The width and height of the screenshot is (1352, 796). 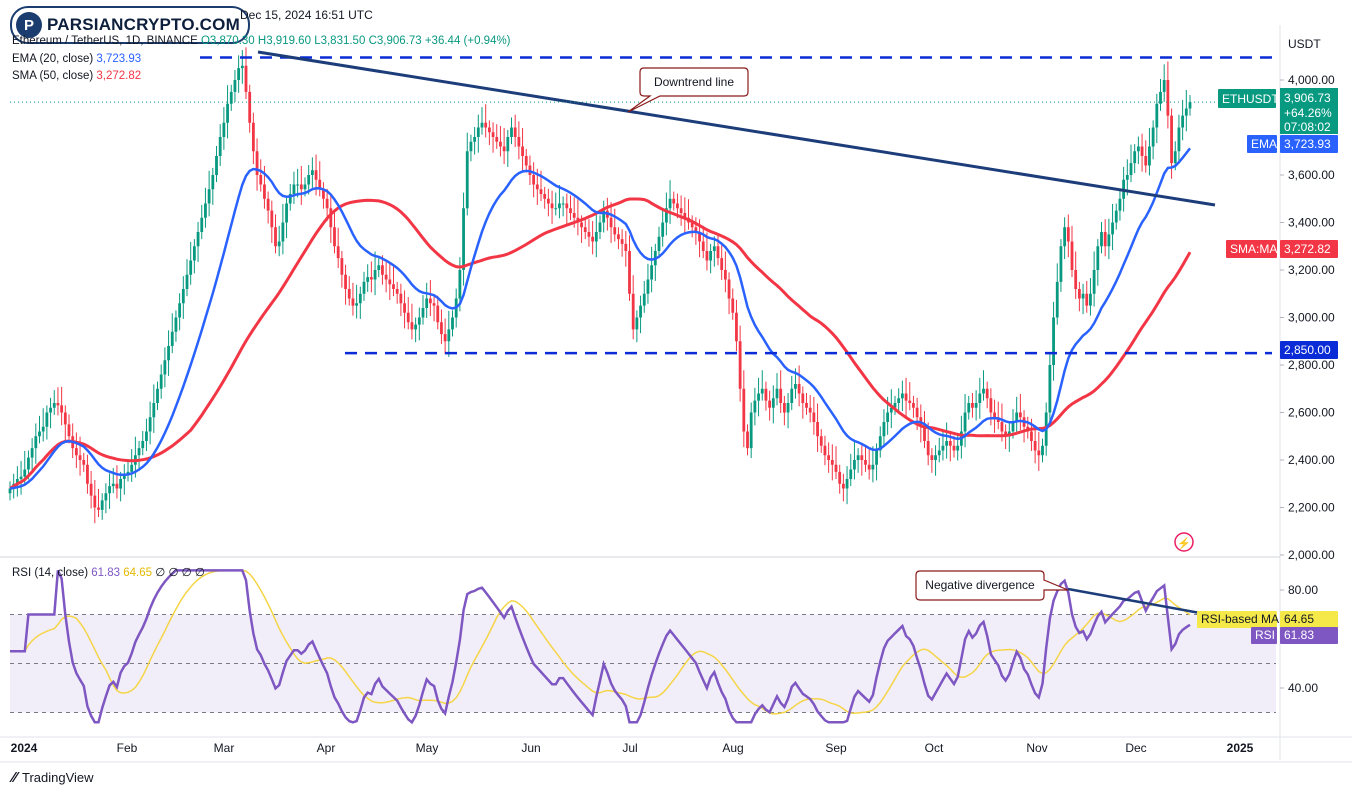 I want to click on y-tick-label: 2,400.00, so click(x=1311, y=460).